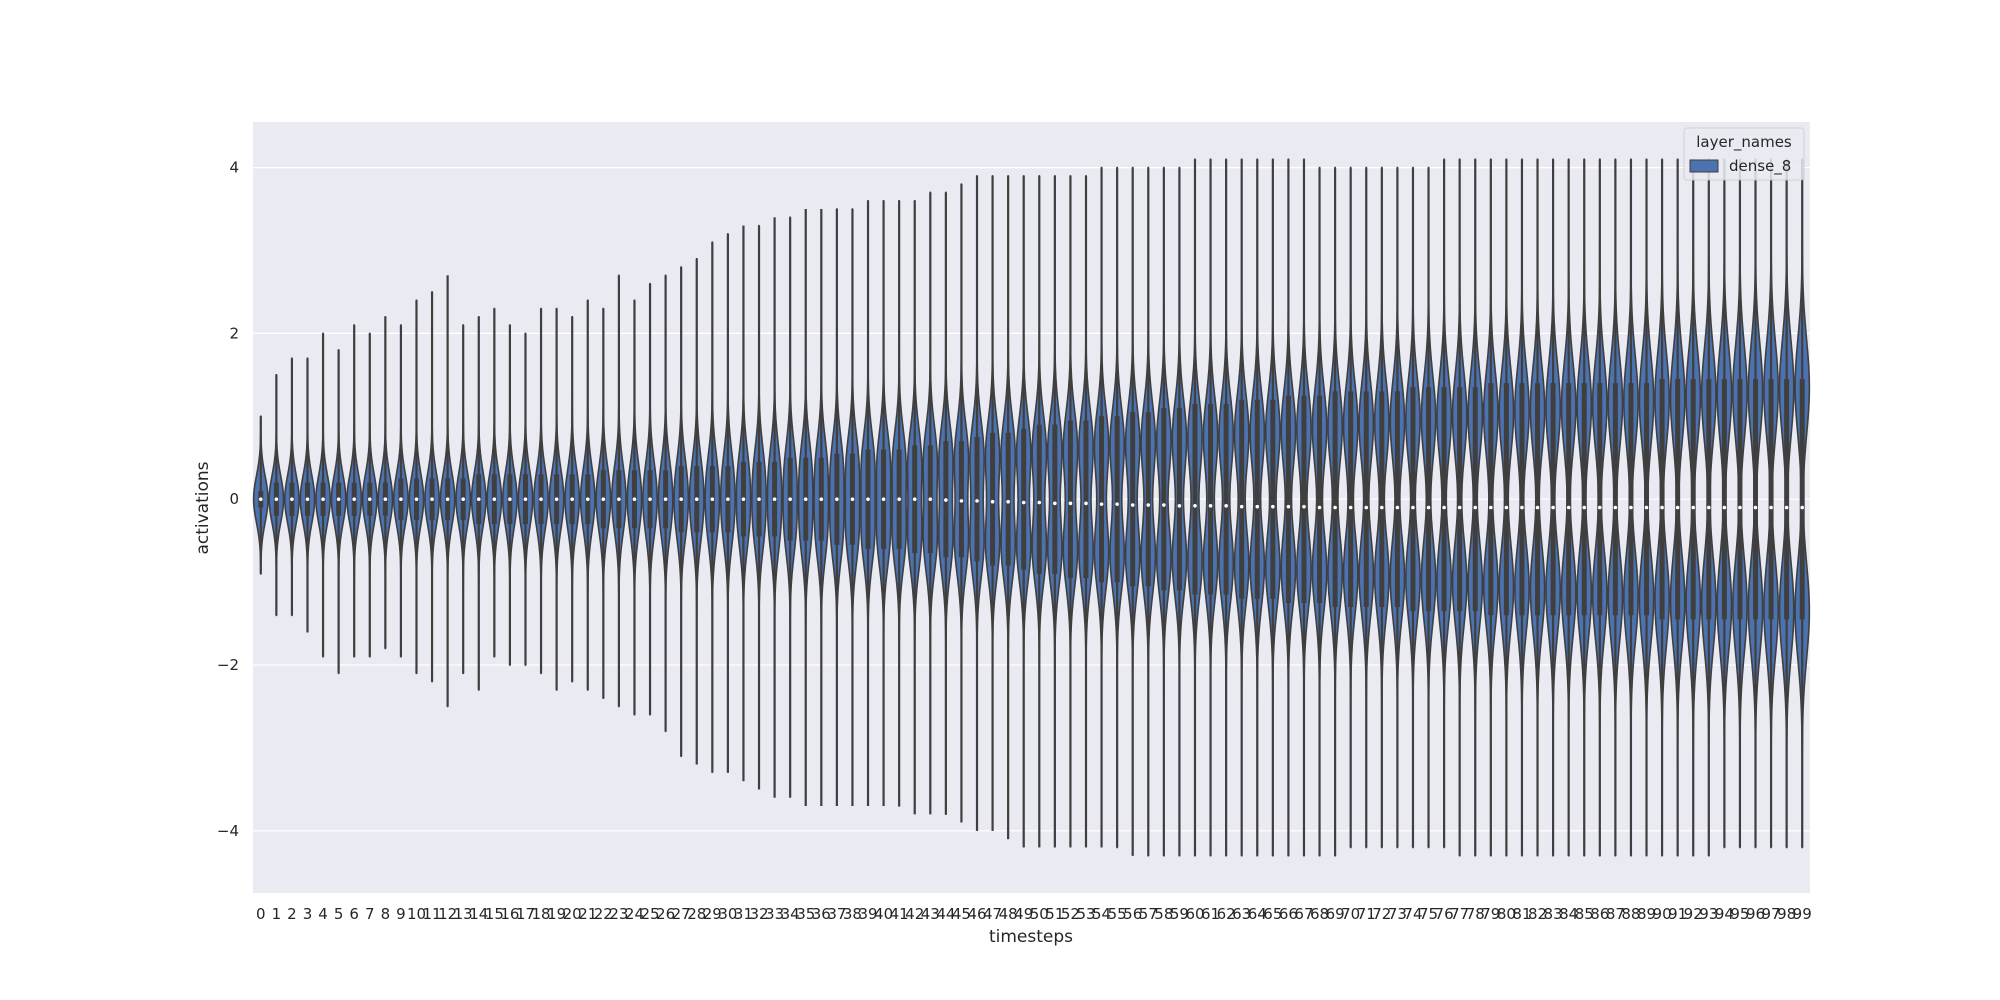 This screenshot has height=1000, width=2000. I want to click on x-tick-label: 31, so click(743, 914).